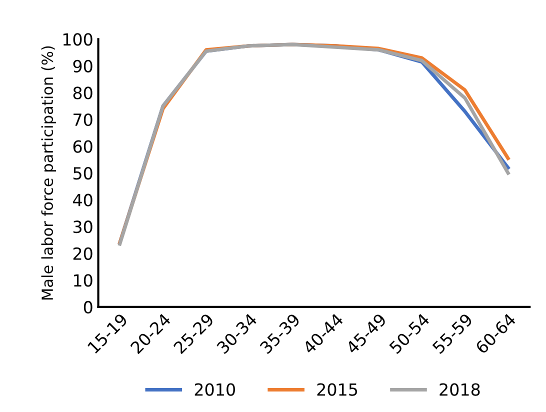 Image resolution: width=546 pixels, height=412 pixels. Describe the element at coordinates (460, 389) in the screenshot. I see `legend-label: 2018` at that location.